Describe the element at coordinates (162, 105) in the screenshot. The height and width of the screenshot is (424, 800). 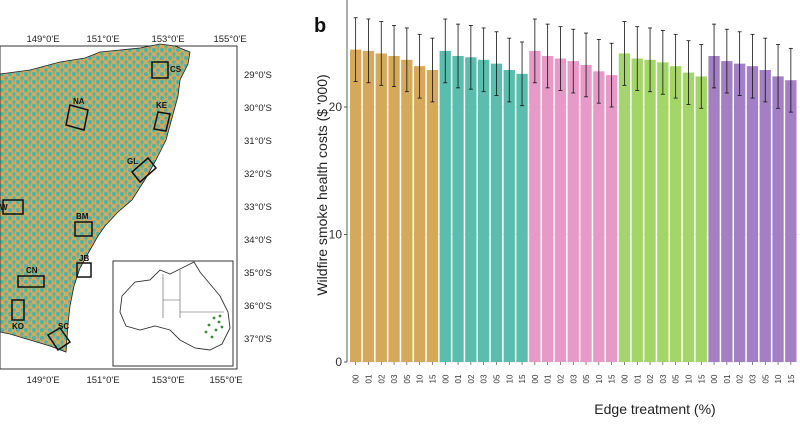
I see `region-label-ke: KE` at that location.